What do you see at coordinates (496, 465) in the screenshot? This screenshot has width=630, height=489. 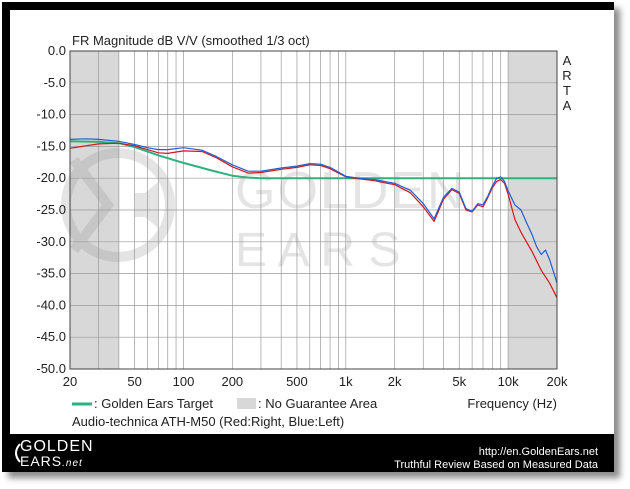 I see `footer-tagline: Truthful Review Based on Measured Data` at bounding box center [496, 465].